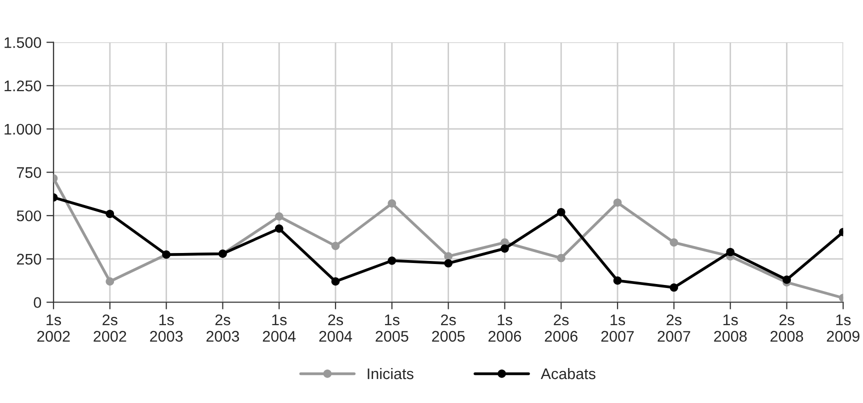  I want to click on x-tick-label: 2s 2008, so click(787, 328).